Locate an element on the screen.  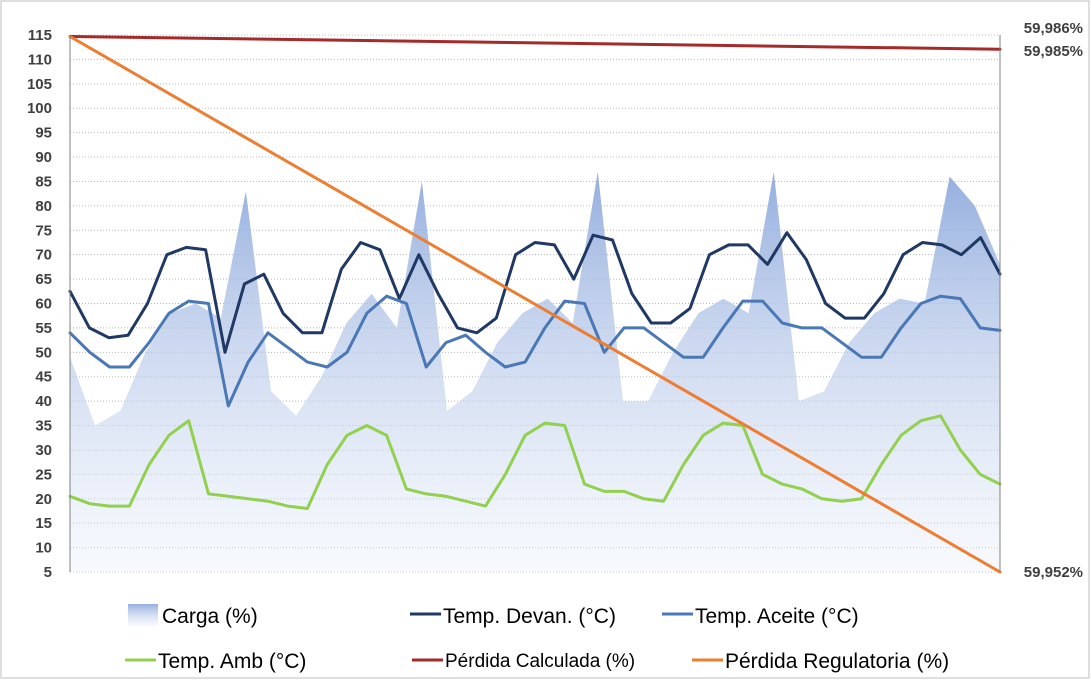
series-line-temp-aceite-c is located at coordinates (535, 351).